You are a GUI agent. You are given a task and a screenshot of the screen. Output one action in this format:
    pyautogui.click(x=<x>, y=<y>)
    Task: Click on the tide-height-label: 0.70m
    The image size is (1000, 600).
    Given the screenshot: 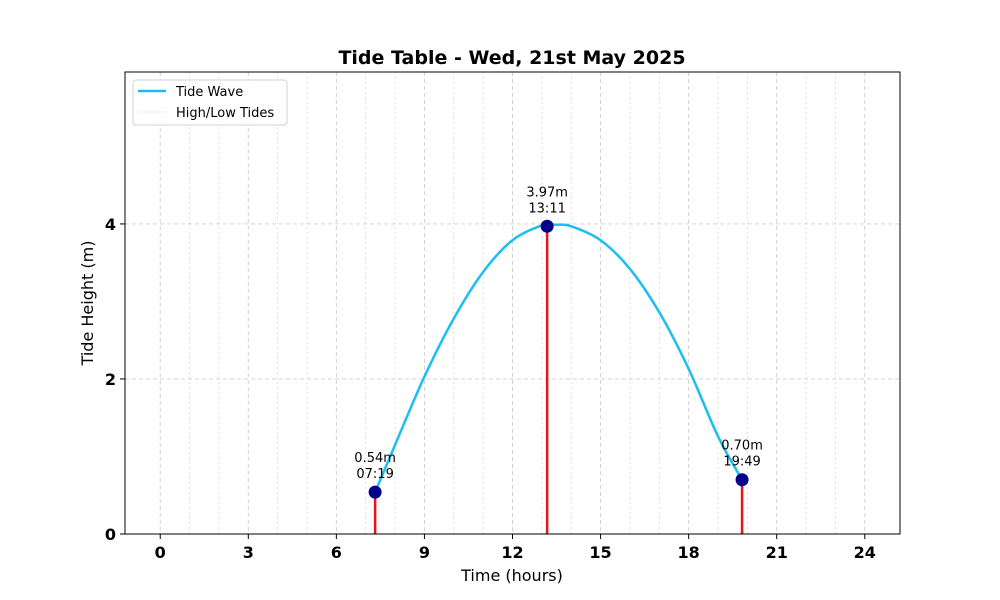 What is the action you would take?
    pyautogui.click(x=742, y=446)
    